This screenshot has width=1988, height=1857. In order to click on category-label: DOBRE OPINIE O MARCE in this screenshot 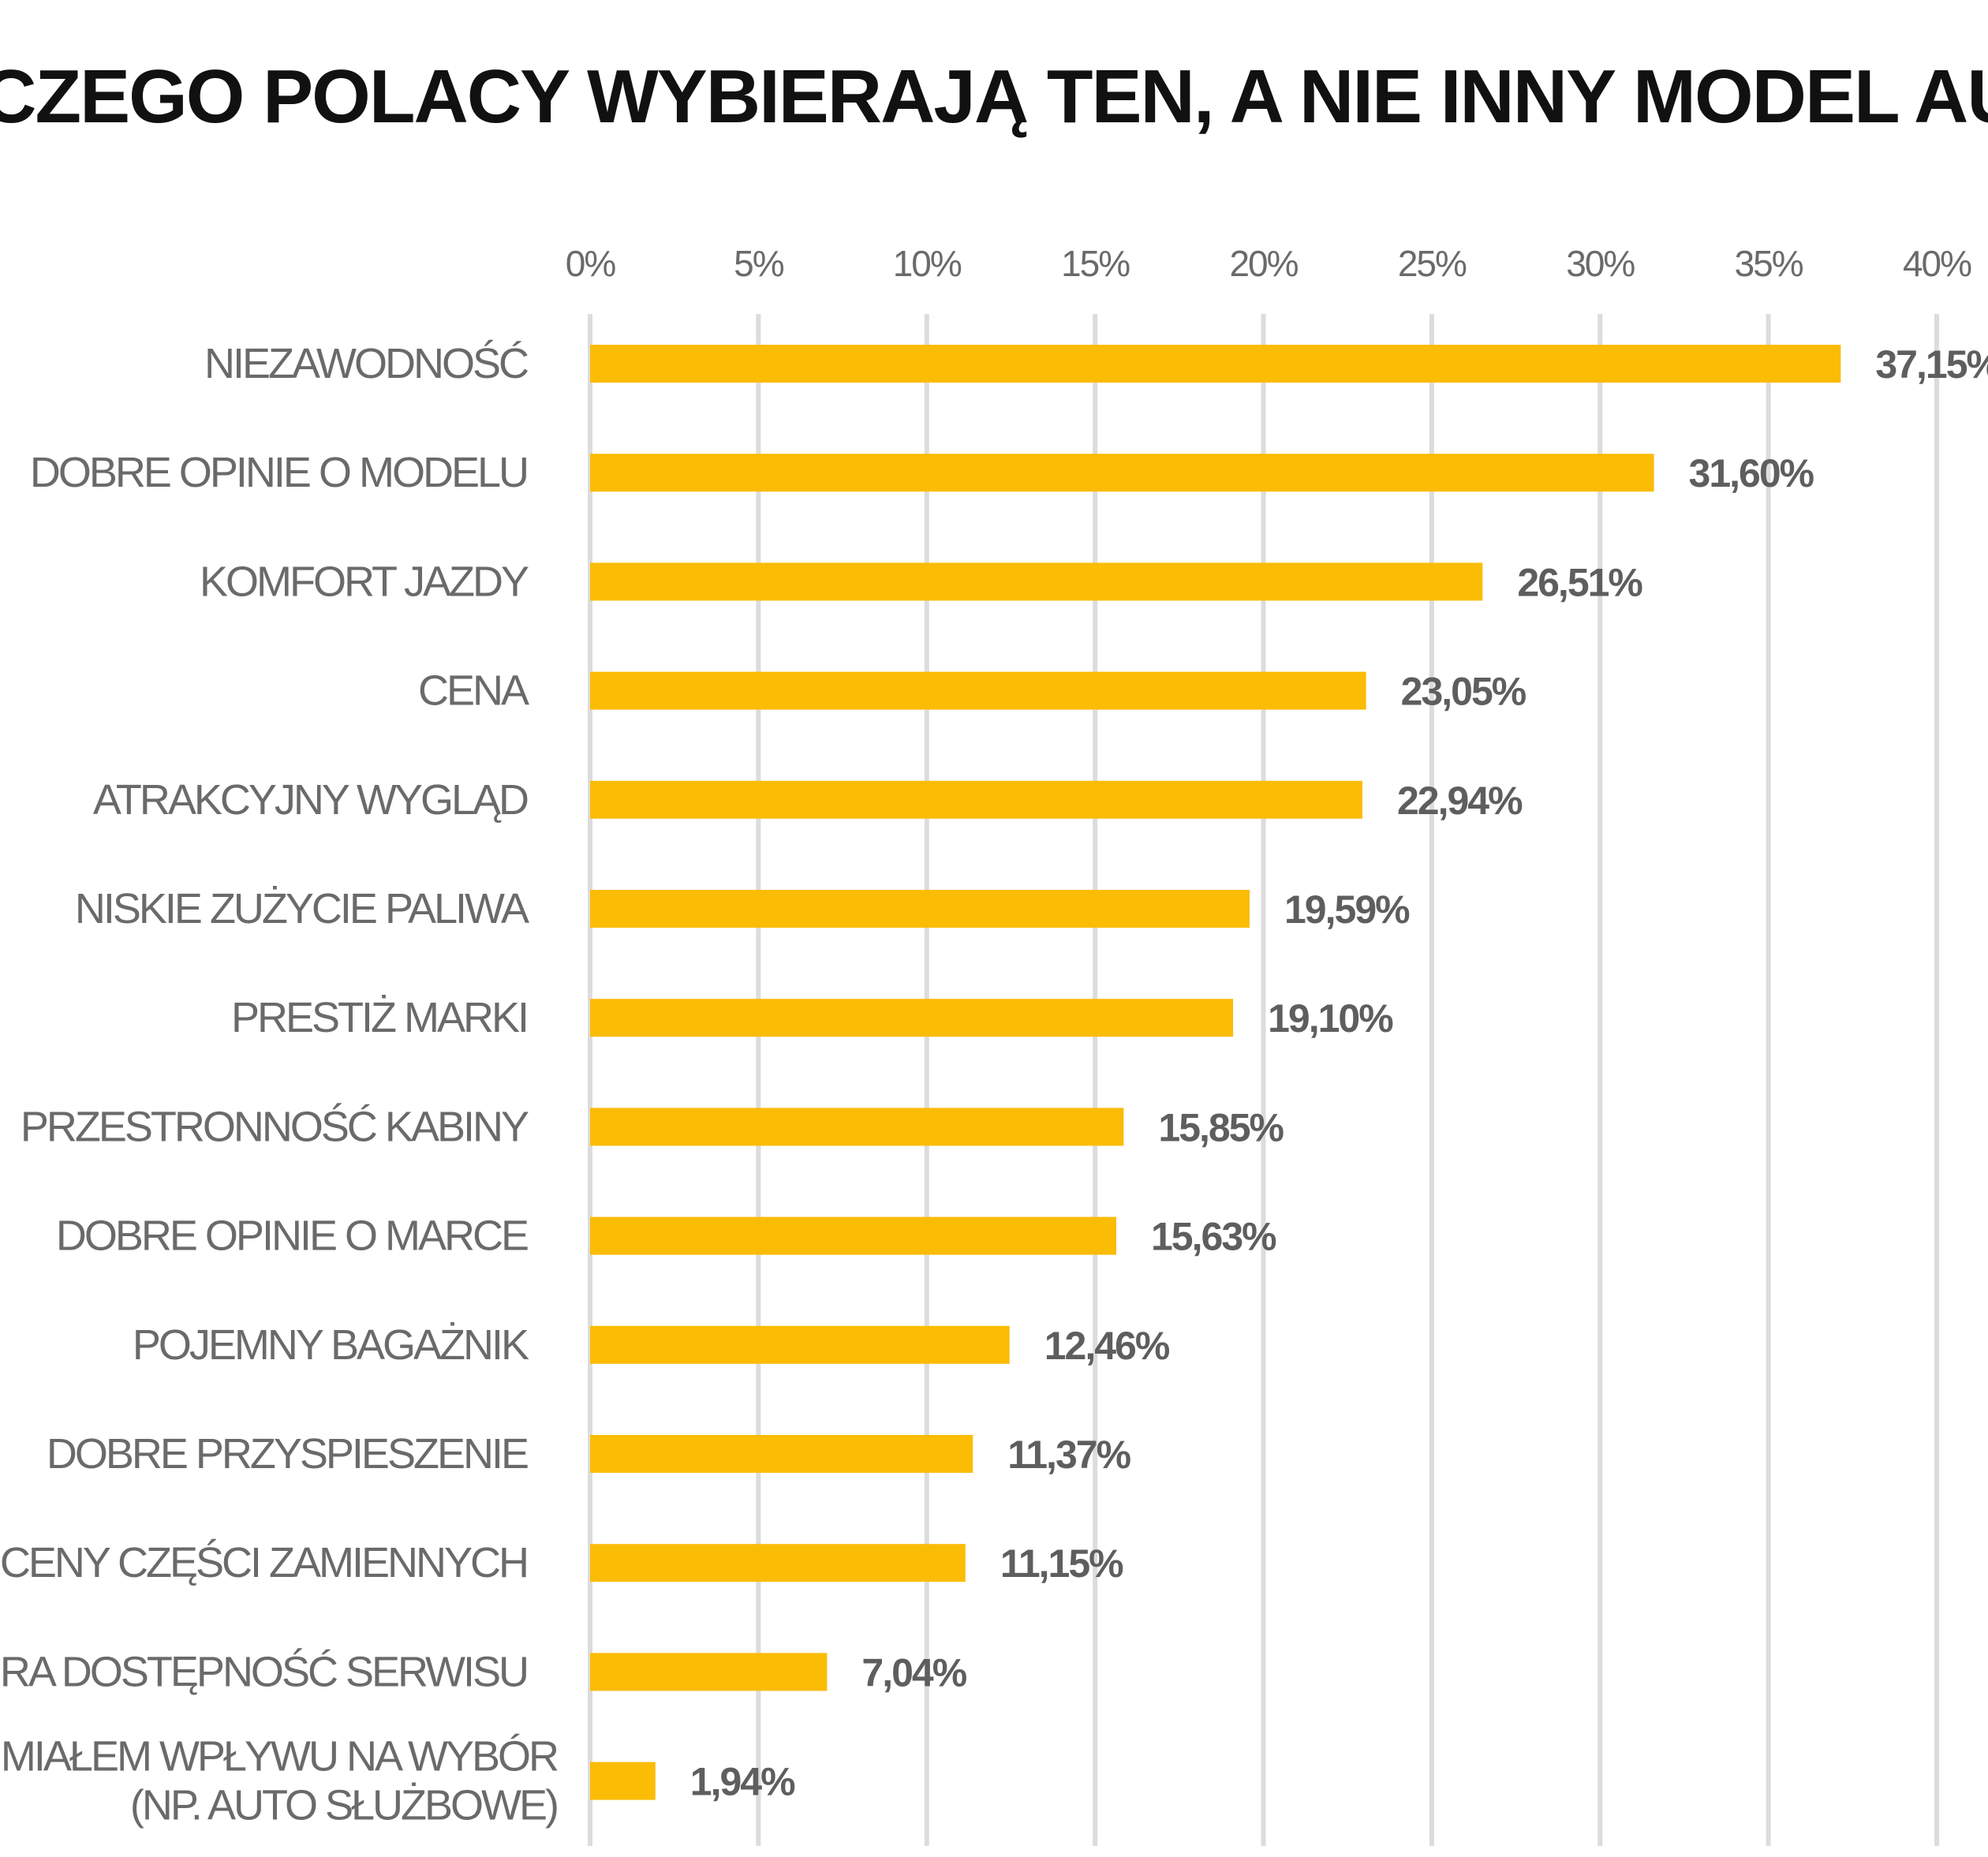, I will do `click(292, 1236)`.